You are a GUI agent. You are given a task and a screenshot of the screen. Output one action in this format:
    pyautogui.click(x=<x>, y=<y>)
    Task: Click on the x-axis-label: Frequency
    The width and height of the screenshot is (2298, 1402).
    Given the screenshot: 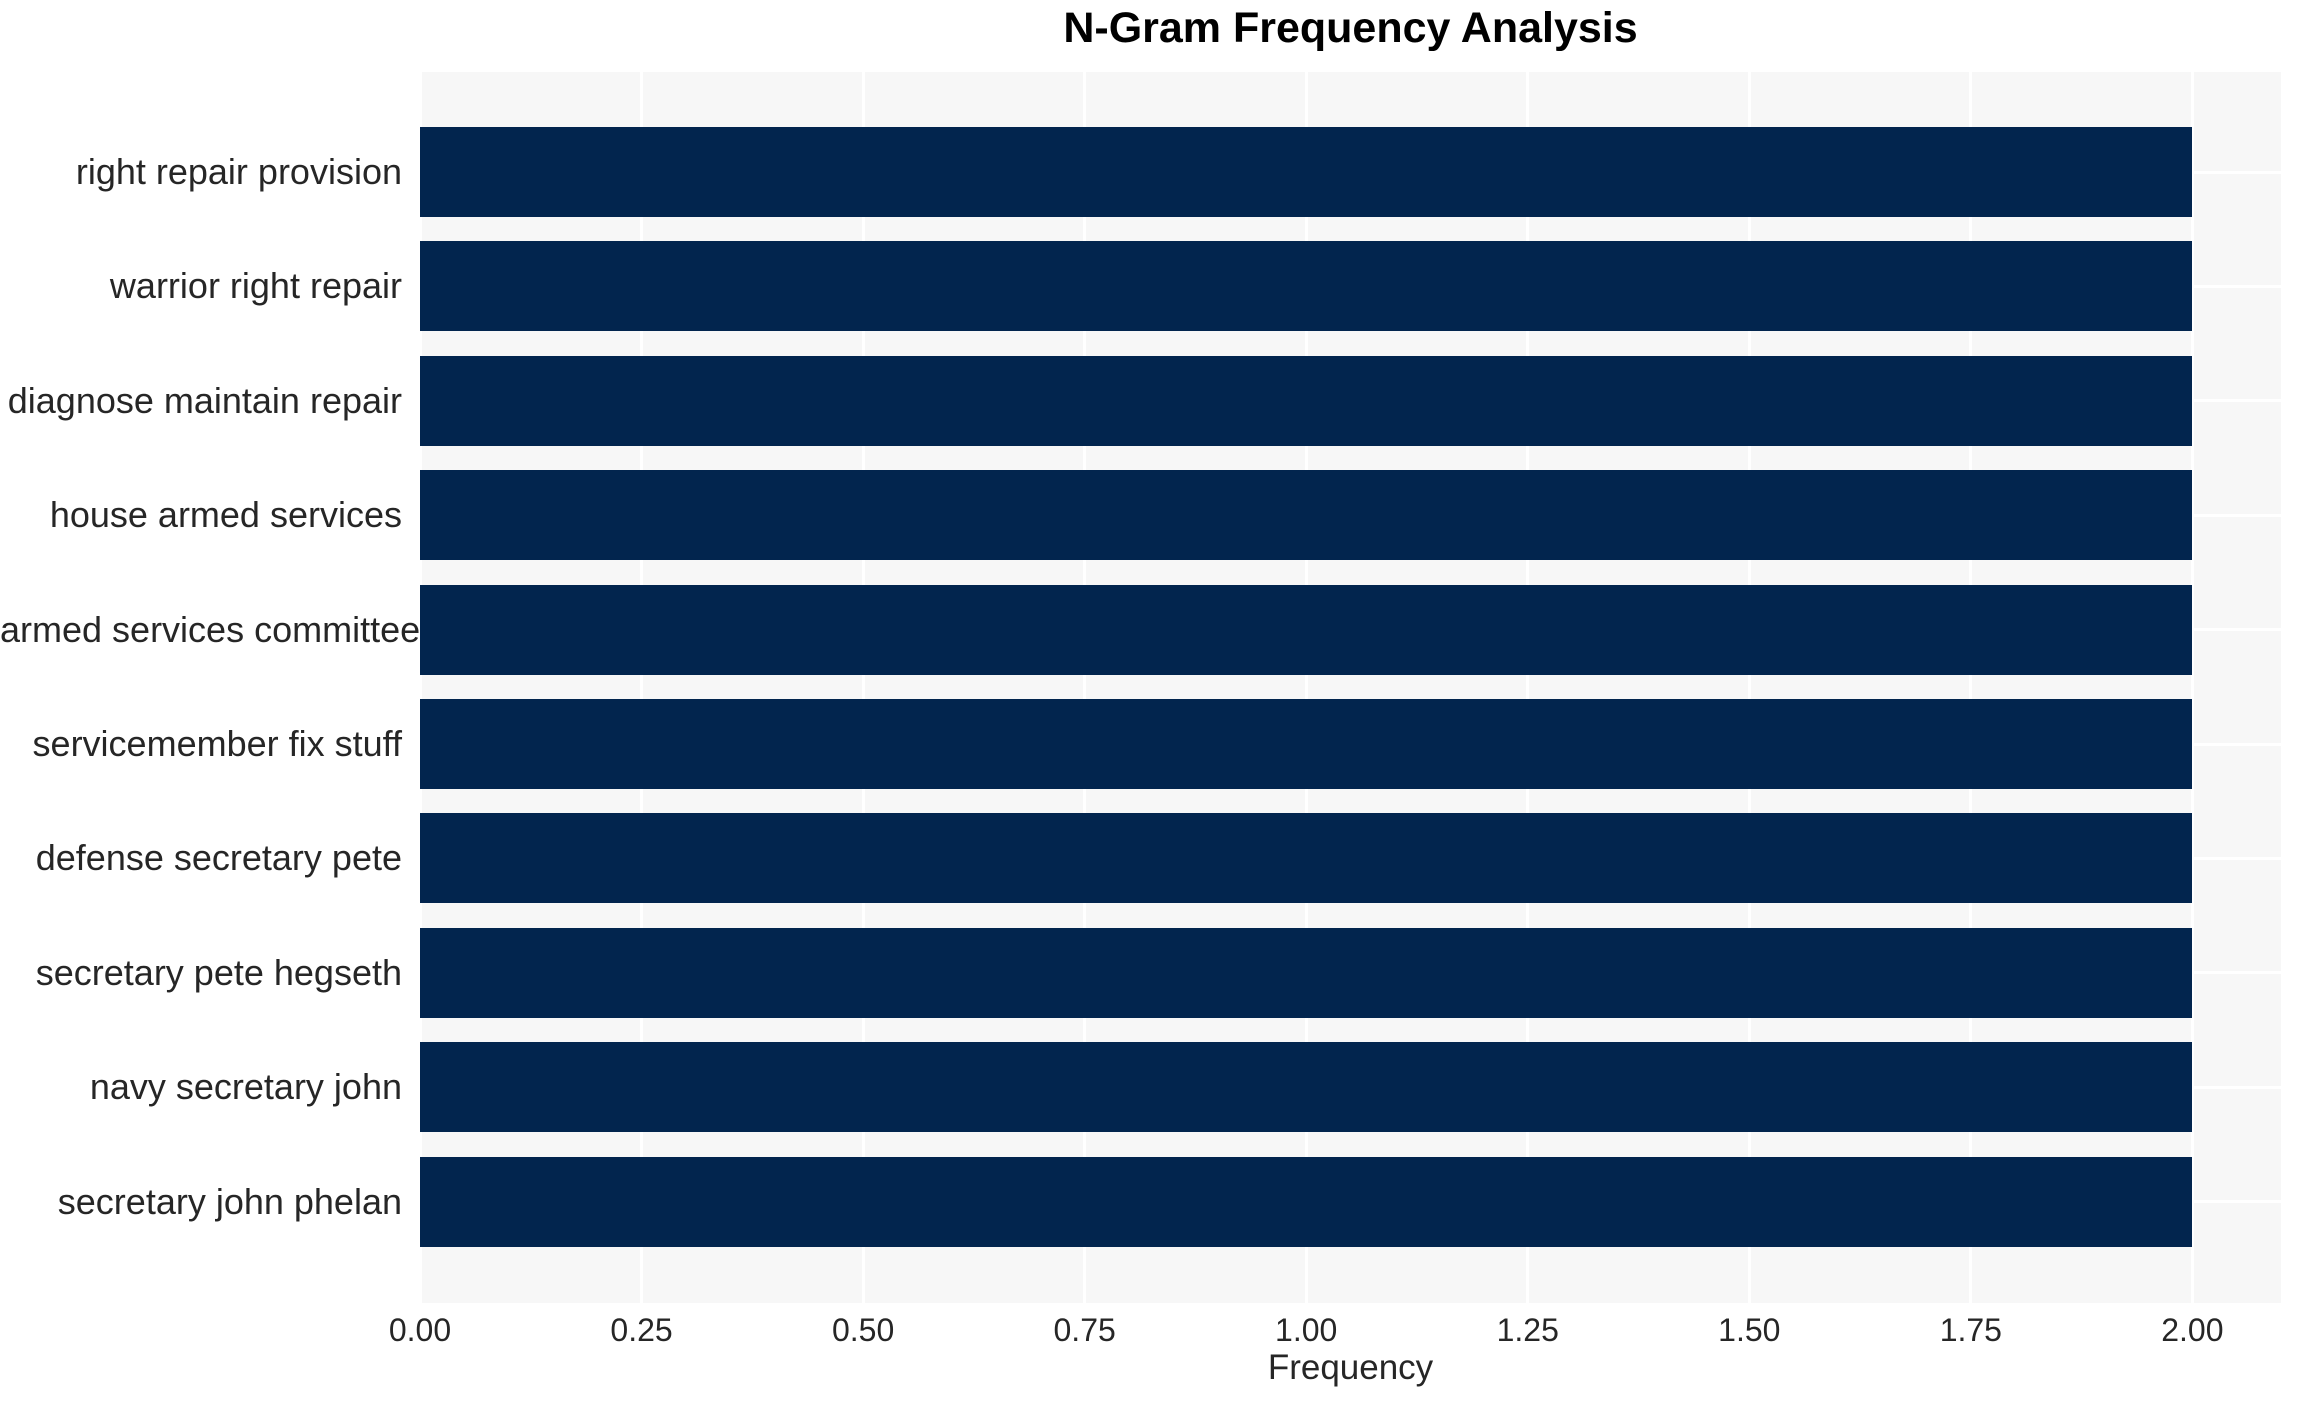 What is the action you would take?
    pyautogui.click(x=1350, y=1367)
    